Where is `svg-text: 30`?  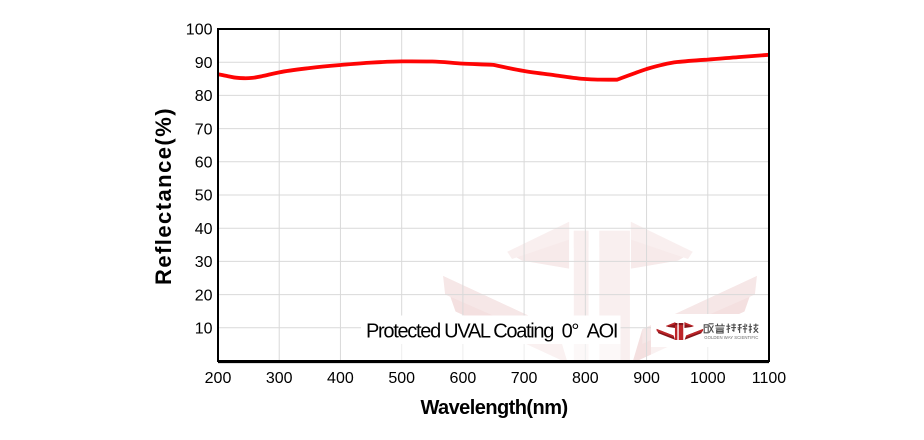 svg-text: 30 is located at coordinates (204, 262).